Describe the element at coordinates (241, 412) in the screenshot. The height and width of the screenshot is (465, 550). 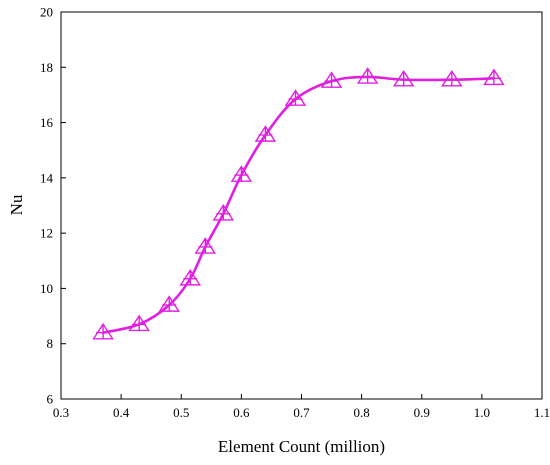
I see `x-tick-label: 0.6` at that location.